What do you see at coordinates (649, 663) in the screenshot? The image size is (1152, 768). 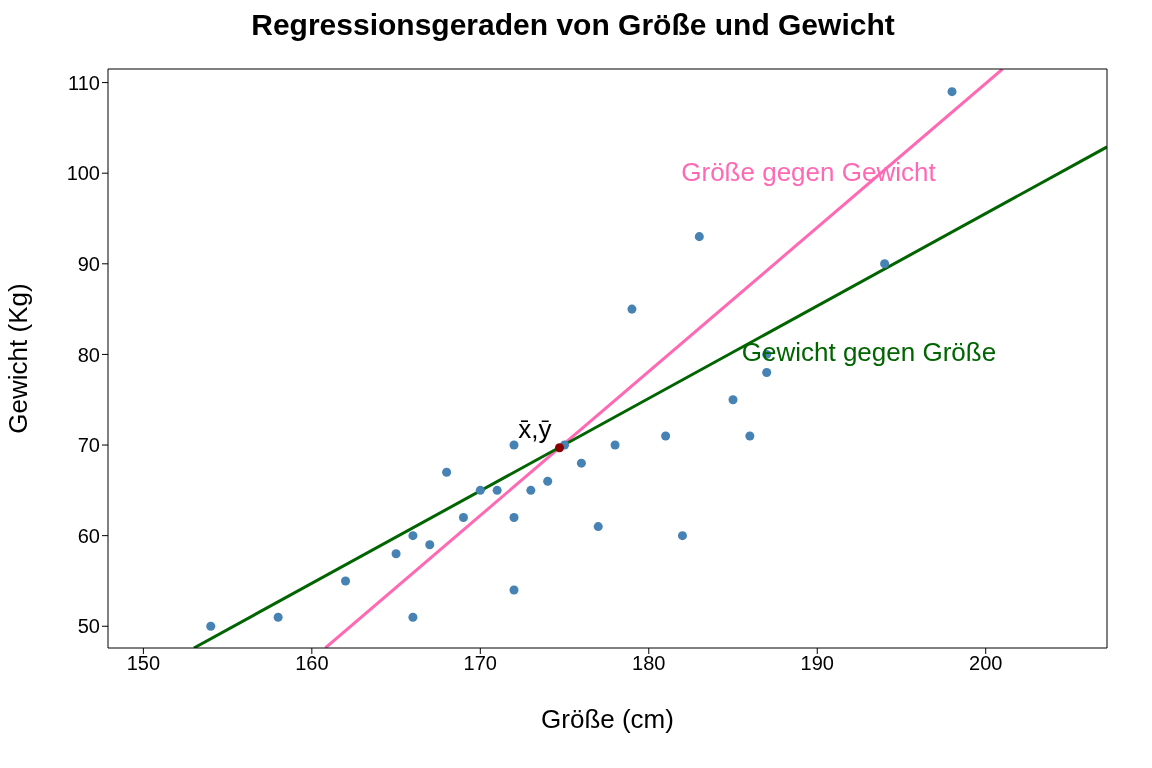 I see `x-tick-label: 180` at bounding box center [649, 663].